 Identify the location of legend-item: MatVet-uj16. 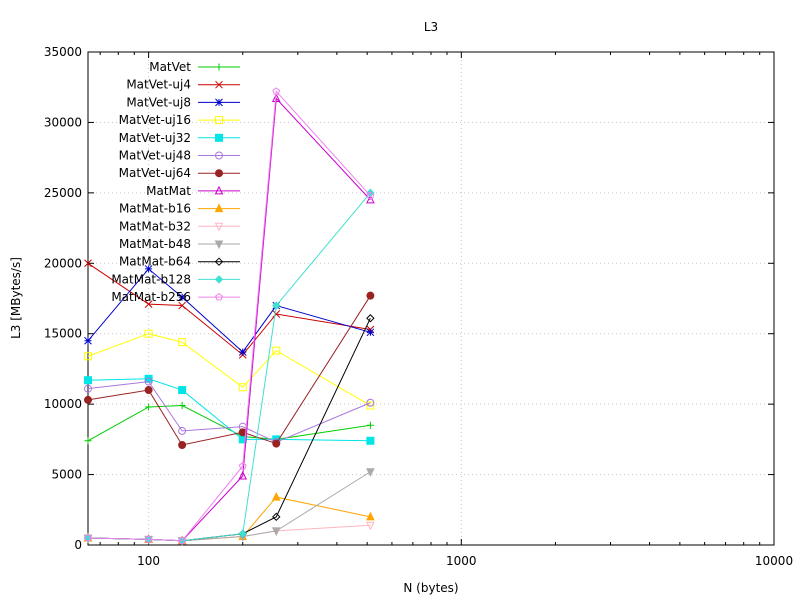
(179, 120).